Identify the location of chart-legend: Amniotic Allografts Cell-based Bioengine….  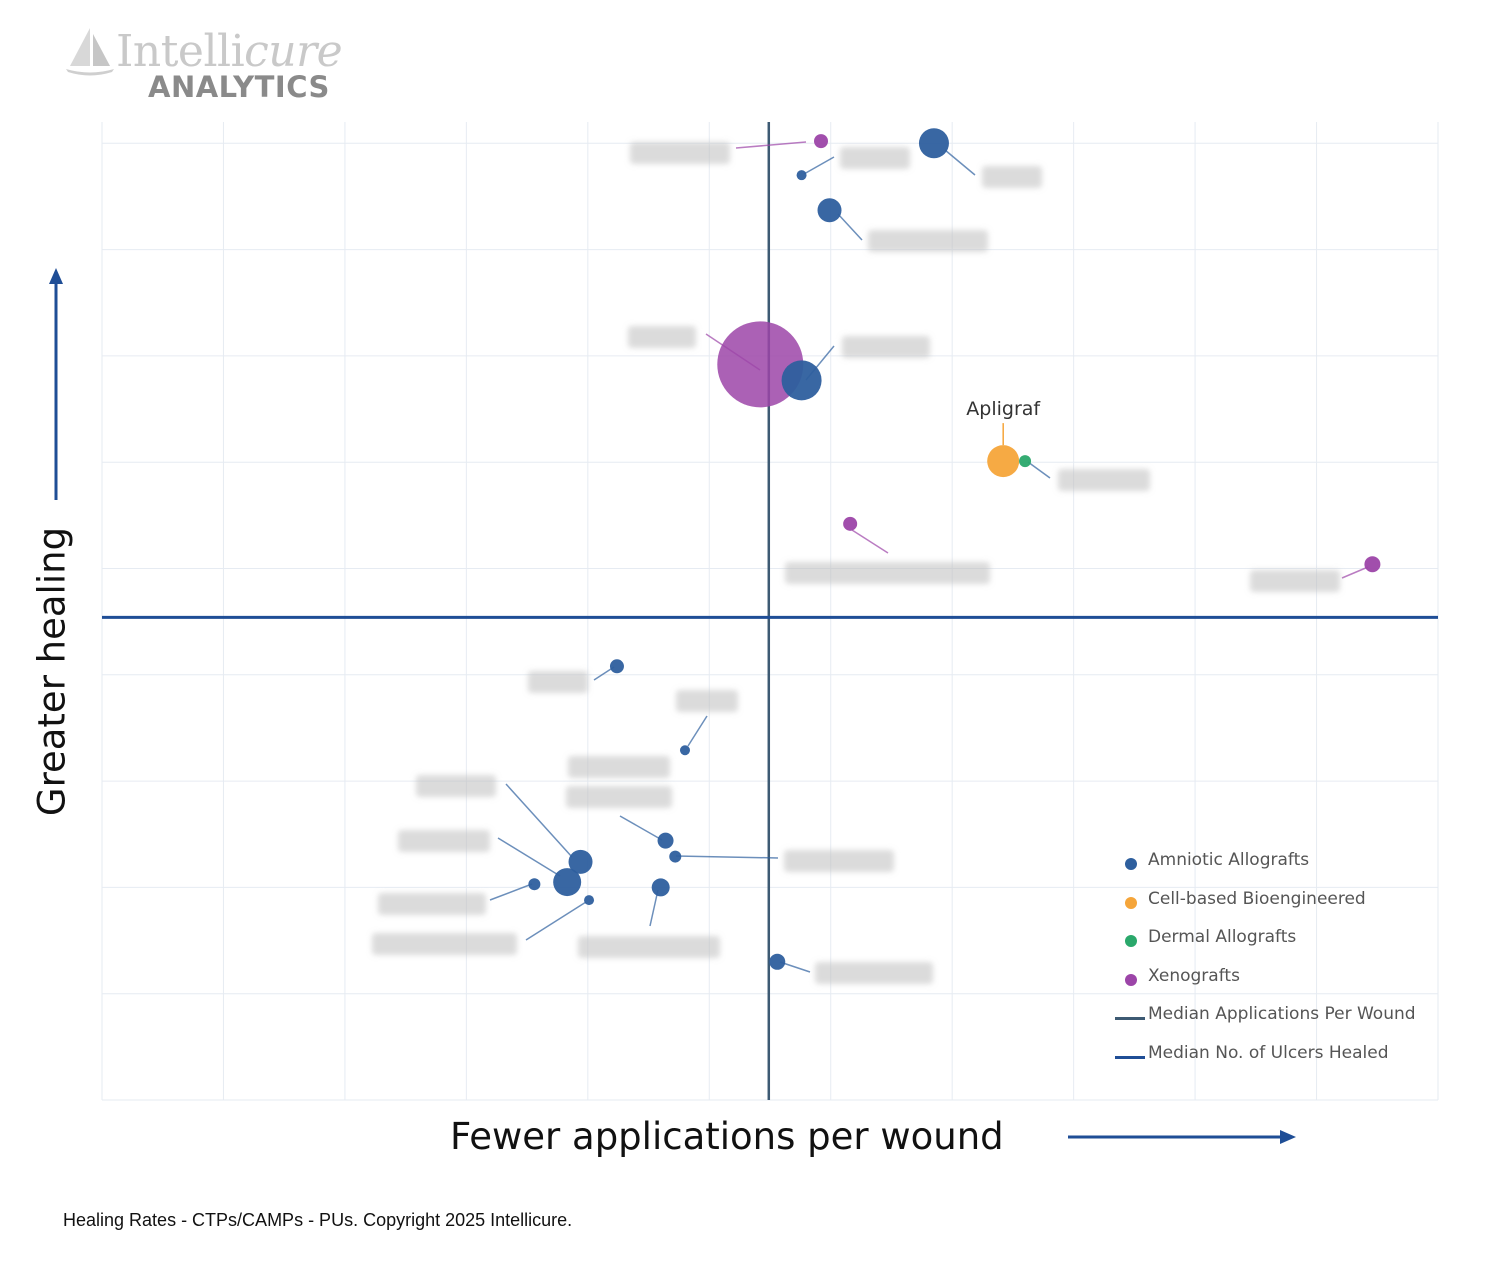
(1275, 965).